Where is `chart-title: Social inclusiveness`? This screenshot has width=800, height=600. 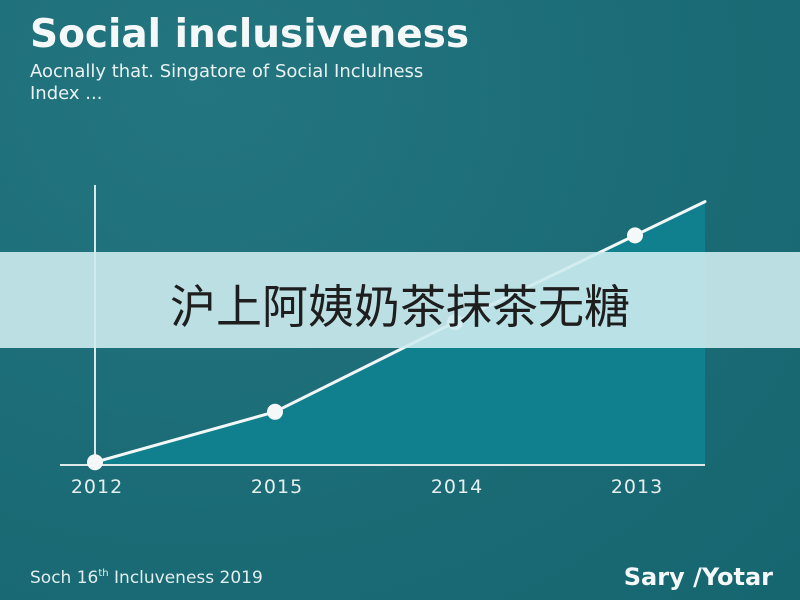
chart-title: Social inclusiveness is located at coordinates (250, 34).